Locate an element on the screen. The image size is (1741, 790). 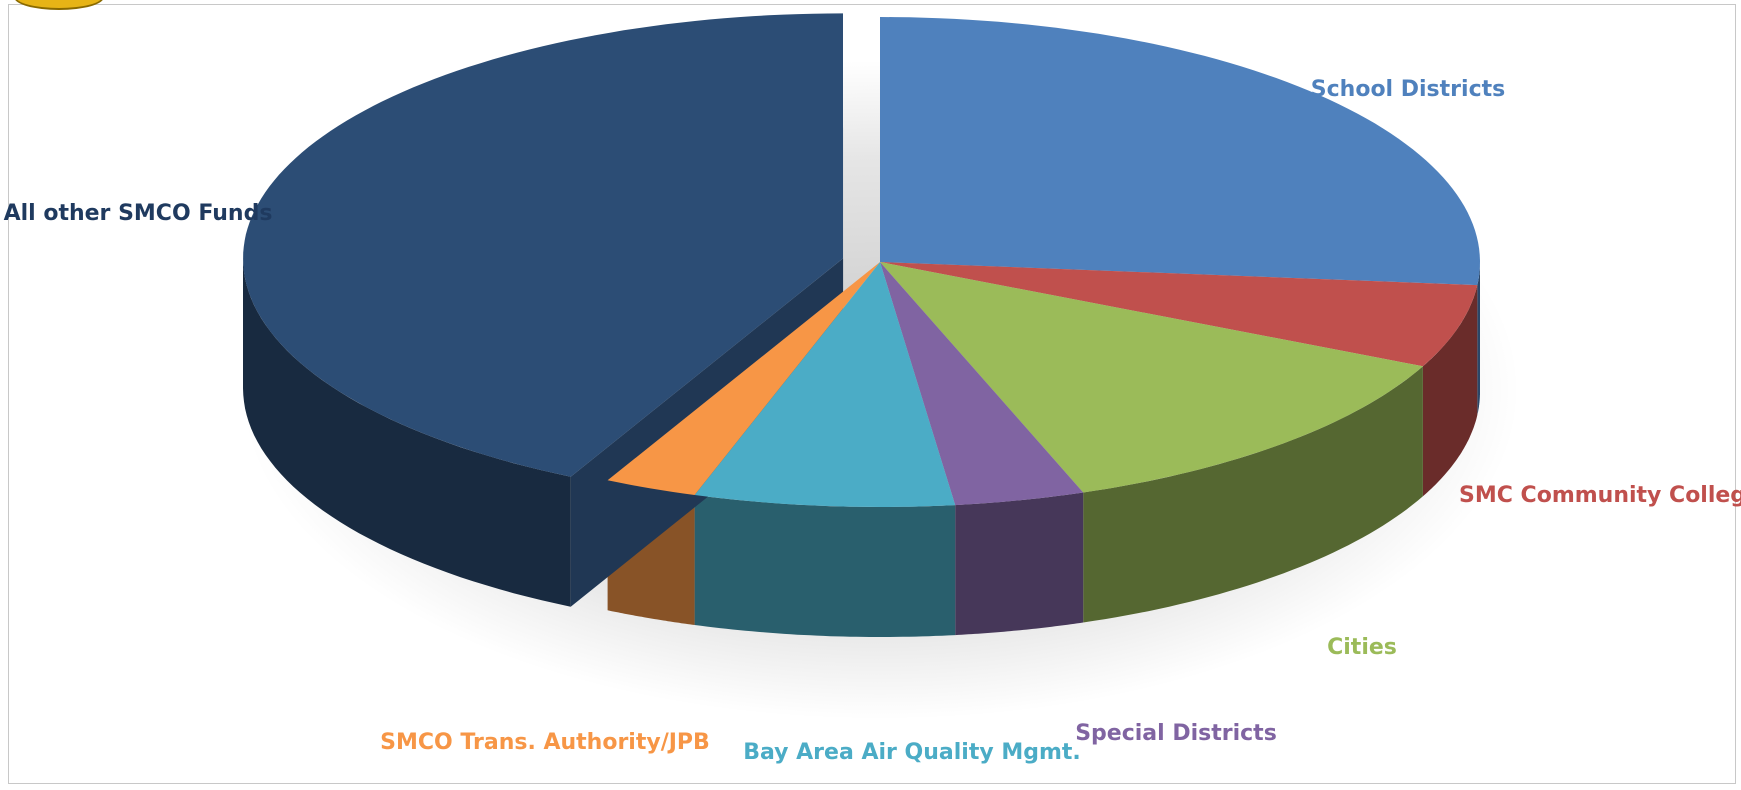
slice-side-special-districts is located at coordinates (1019, 564).